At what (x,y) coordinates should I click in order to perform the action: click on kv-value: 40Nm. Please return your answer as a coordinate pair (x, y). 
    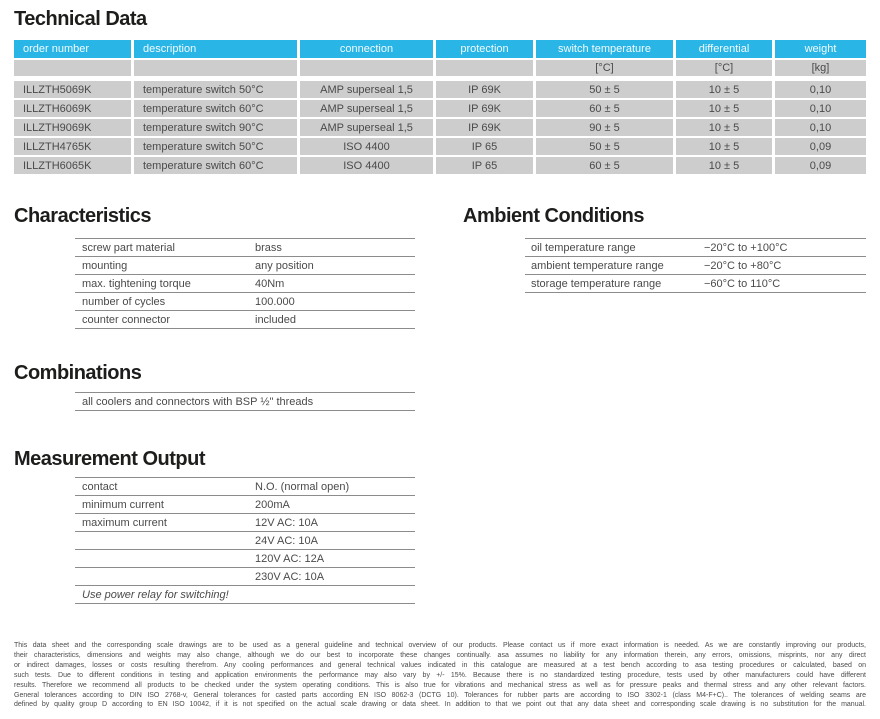
    Looking at the image, I should click on (270, 283).